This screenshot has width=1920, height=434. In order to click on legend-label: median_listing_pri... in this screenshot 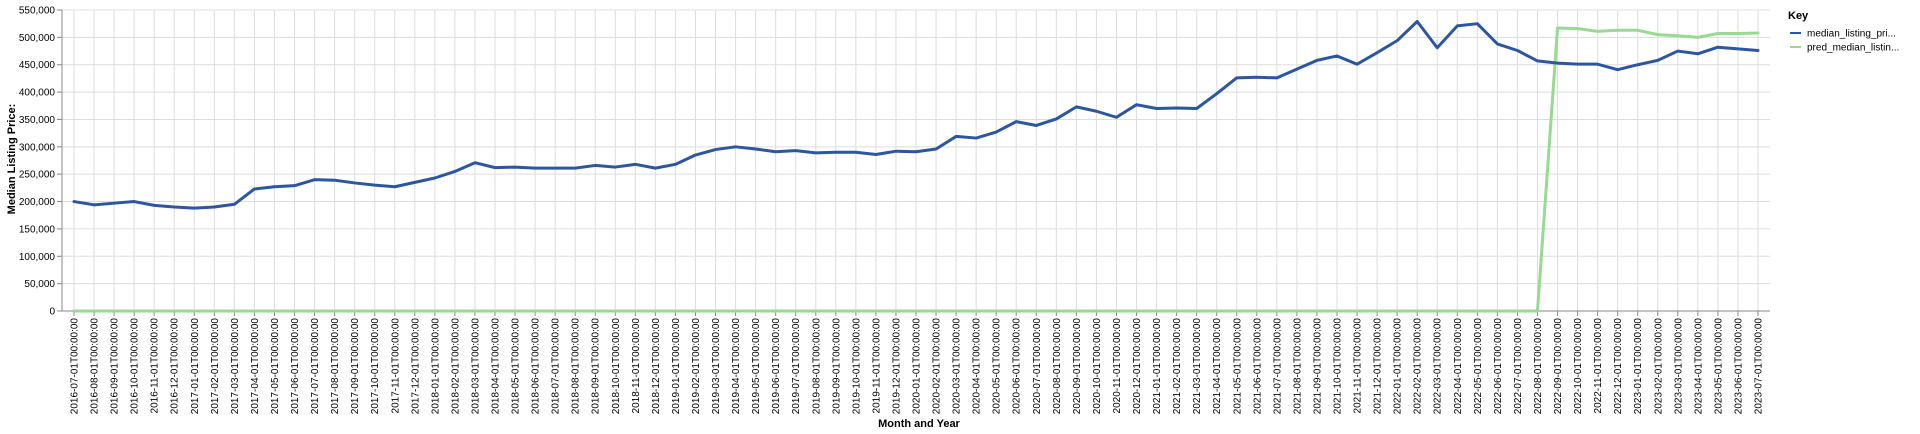, I will do `click(1851, 34)`.